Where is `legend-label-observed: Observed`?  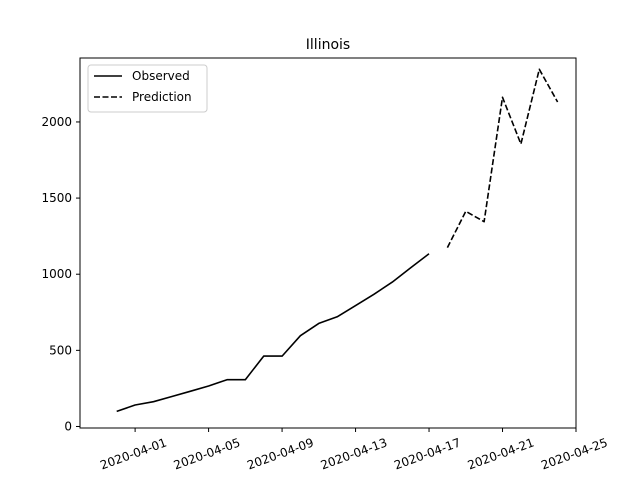 legend-label-observed: Observed is located at coordinates (161, 76).